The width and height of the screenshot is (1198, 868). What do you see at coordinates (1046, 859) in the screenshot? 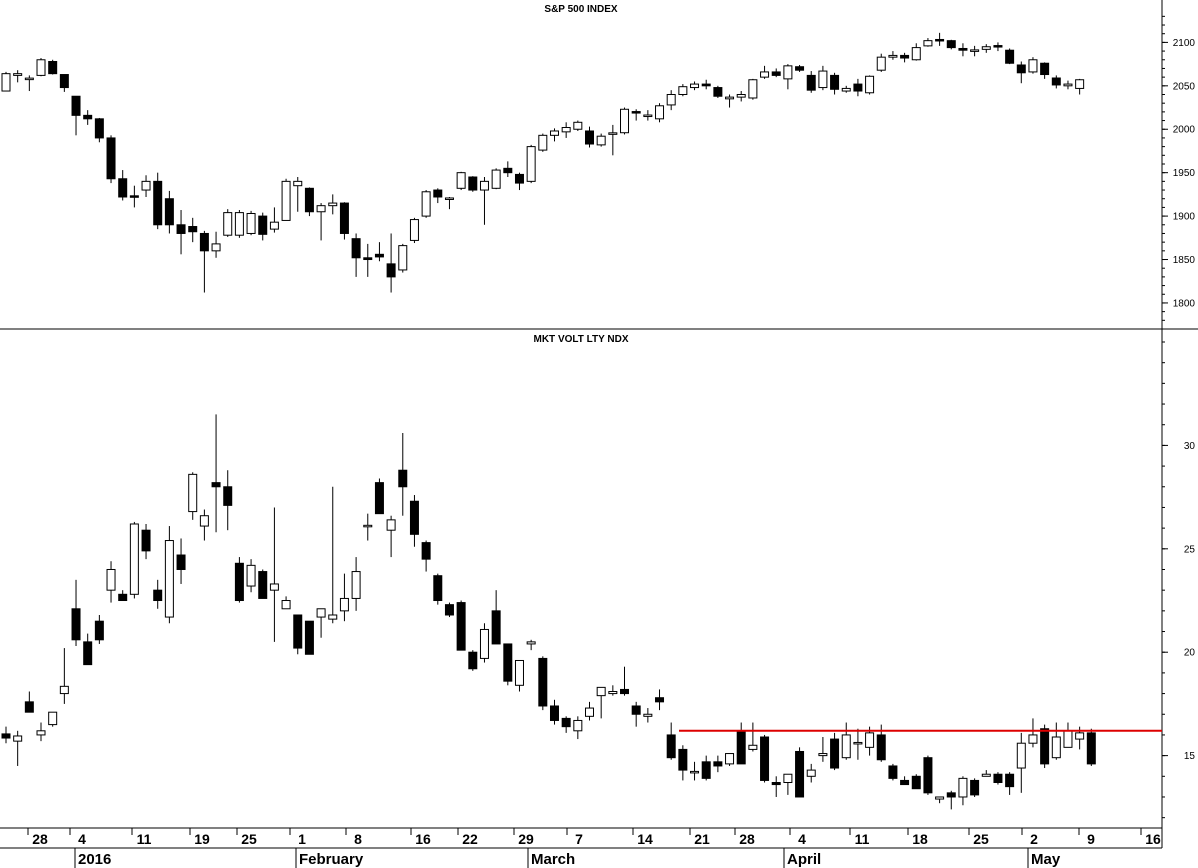
I see `month-tick-label: May` at bounding box center [1046, 859].